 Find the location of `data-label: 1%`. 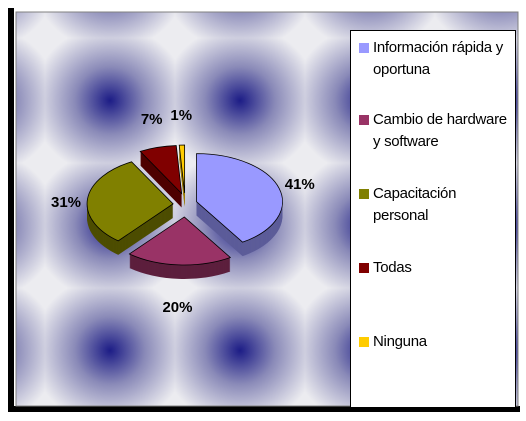

data-label: 1% is located at coordinates (181, 115).